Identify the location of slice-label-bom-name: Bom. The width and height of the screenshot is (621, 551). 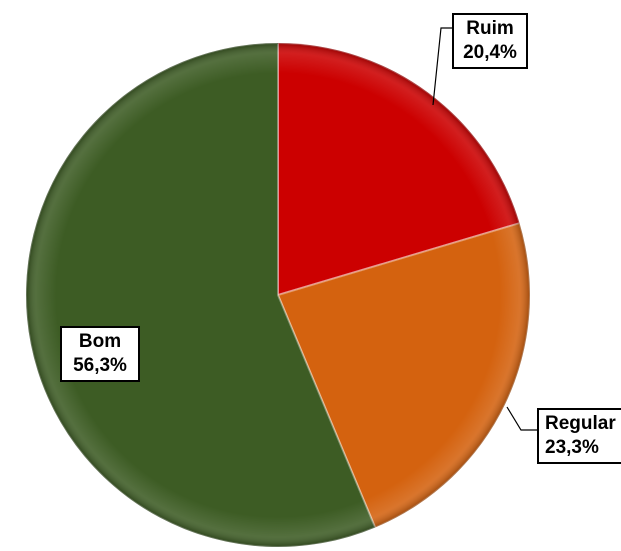
(100, 341).